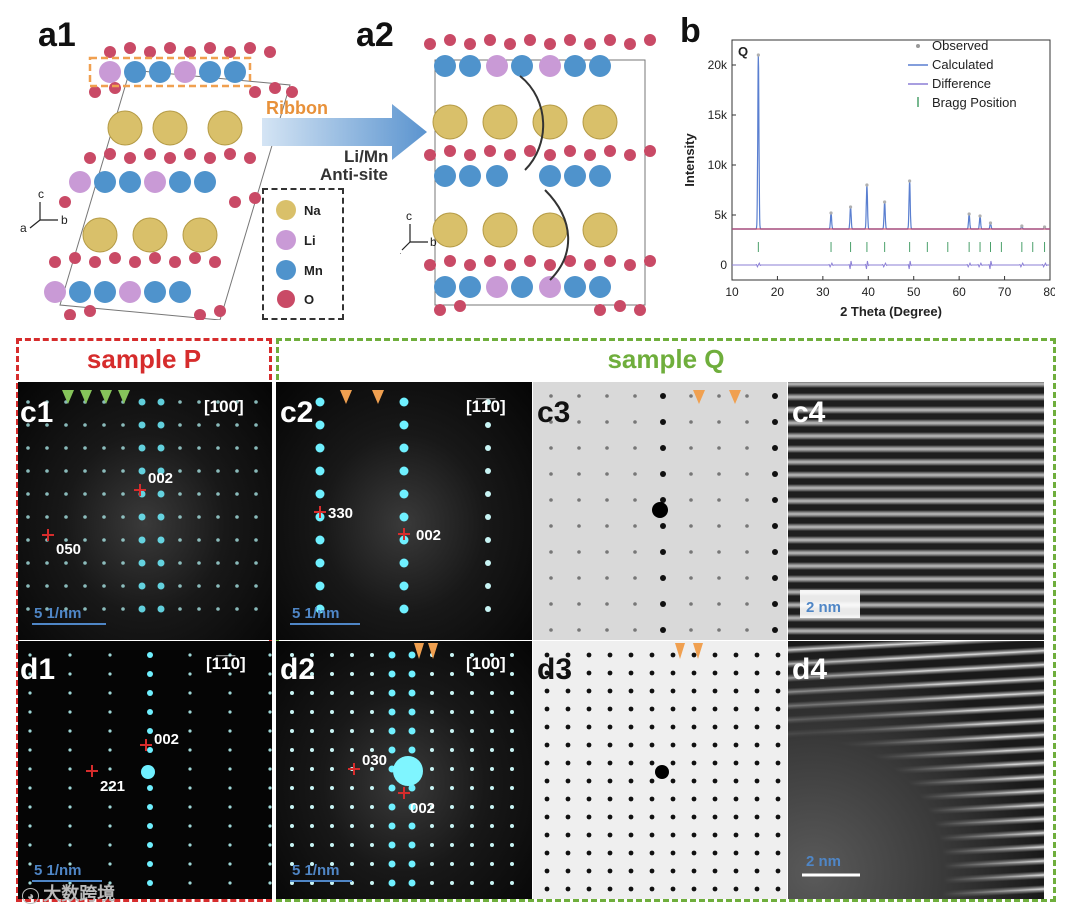 The height and width of the screenshot is (913, 1067). I want to click on transmitted-beam-spot, so click(660, 510).